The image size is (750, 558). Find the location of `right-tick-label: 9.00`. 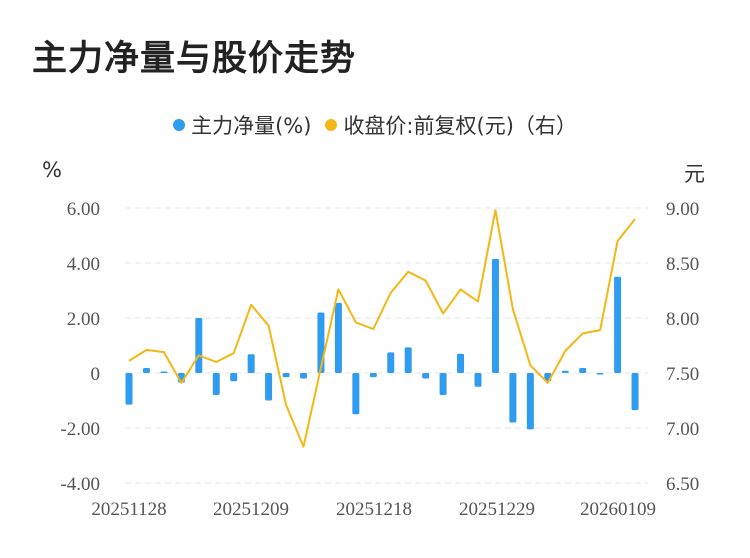

right-tick-label: 9.00 is located at coordinates (682, 209).